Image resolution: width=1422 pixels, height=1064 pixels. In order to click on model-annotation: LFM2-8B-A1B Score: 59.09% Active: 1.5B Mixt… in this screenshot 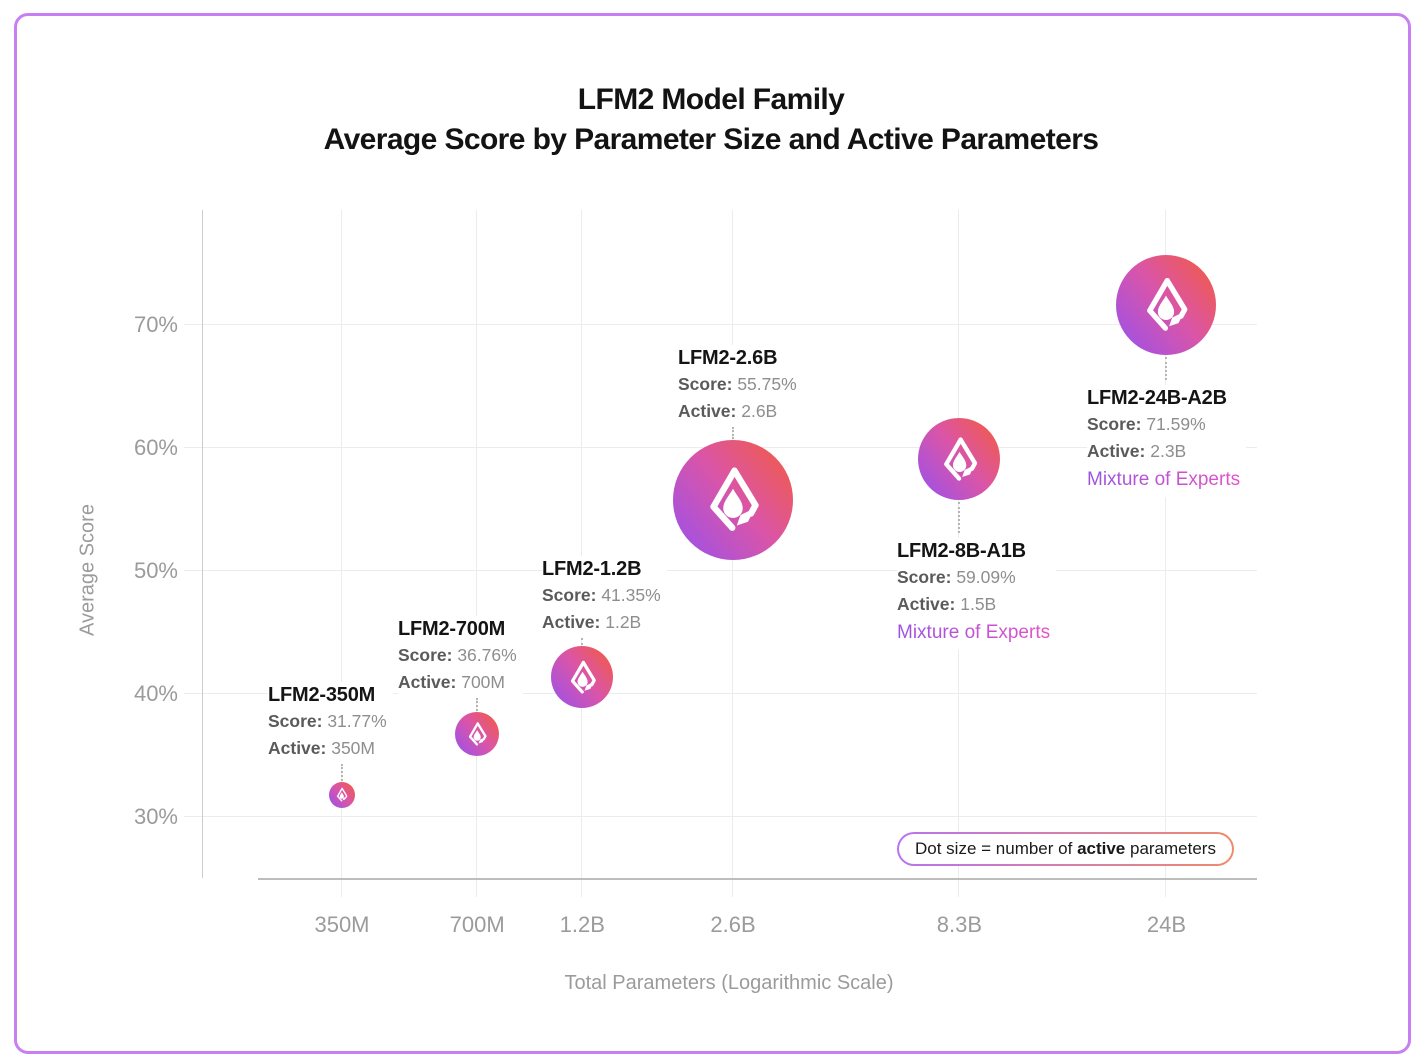, I will do `click(977, 594)`.